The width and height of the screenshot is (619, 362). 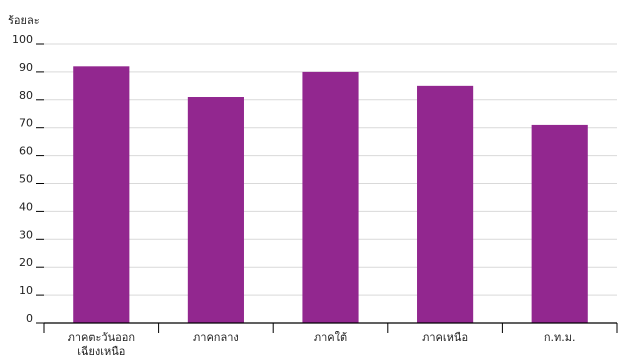 I want to click on y-axis-unit-label: ร้อยละ, so click(x=24, y=20).